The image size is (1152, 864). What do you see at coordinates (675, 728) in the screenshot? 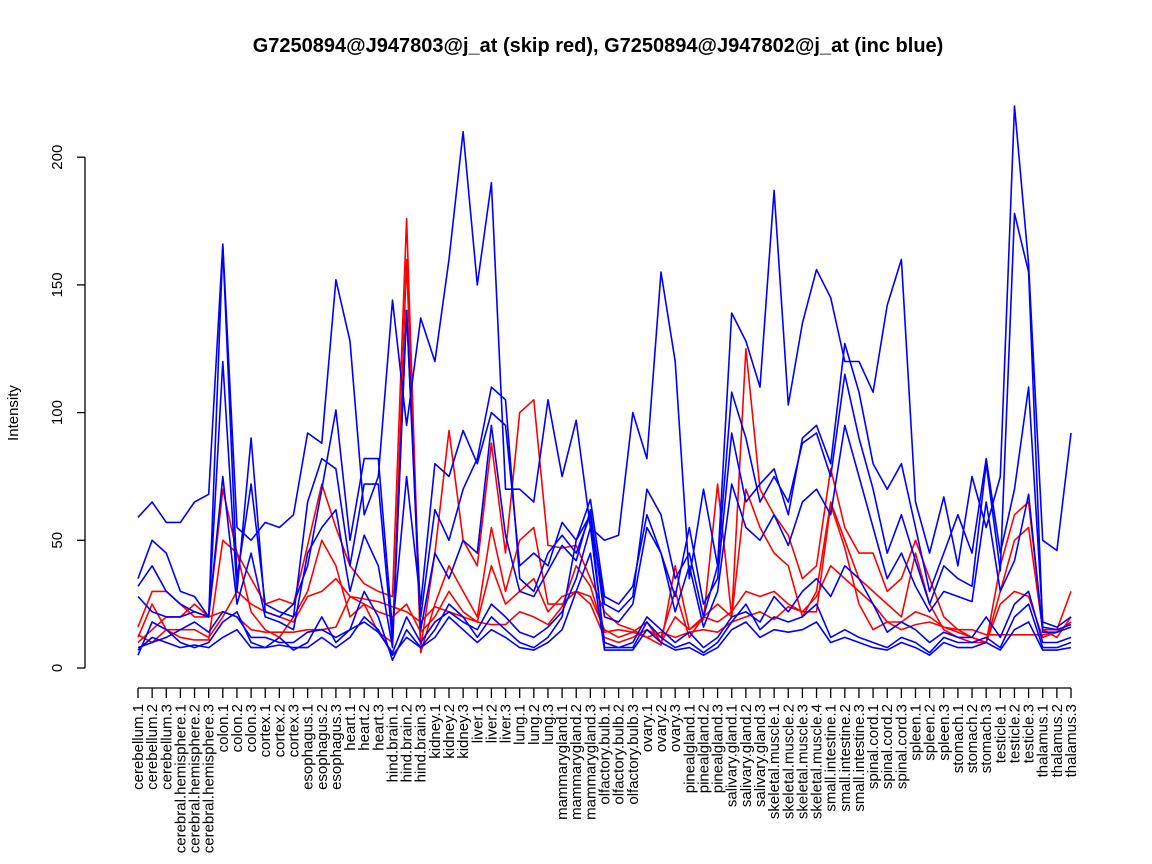
I see `x-tick-label: ovary.3` at bounding box center [675, 728].